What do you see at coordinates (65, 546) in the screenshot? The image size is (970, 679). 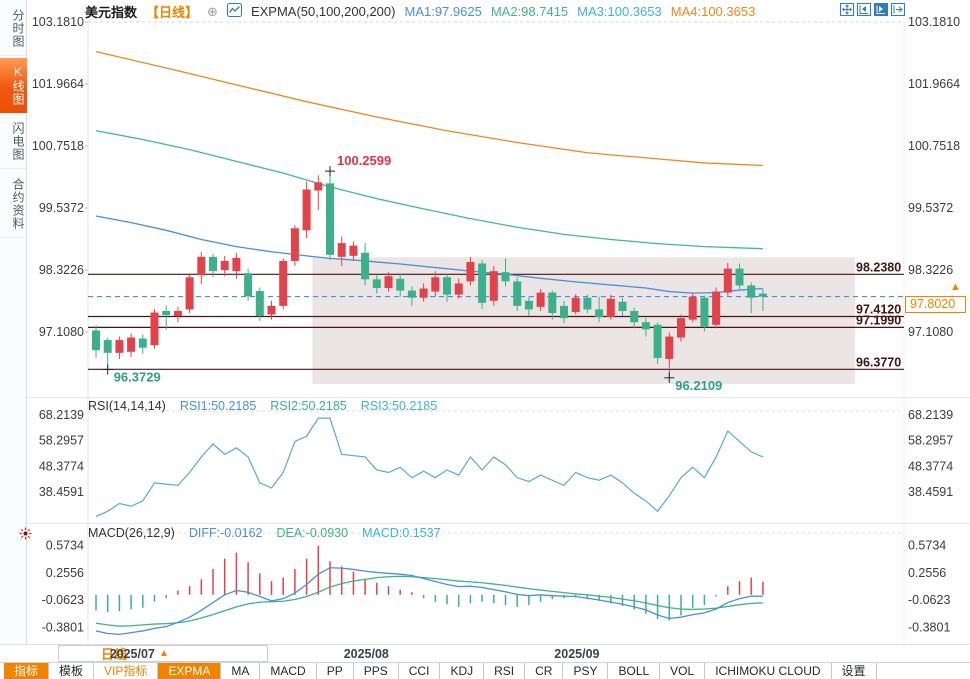 I see `macd-axis-label-left: 0.5734` at bounding box center [65, 546].